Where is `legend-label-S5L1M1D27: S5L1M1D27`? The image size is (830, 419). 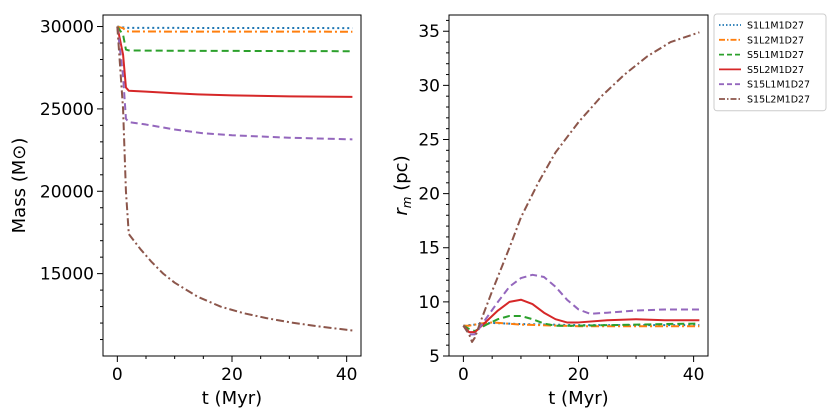
legend-label-S5L1M1D27: S5L1M1D27 is located at coordinates (775, 55).